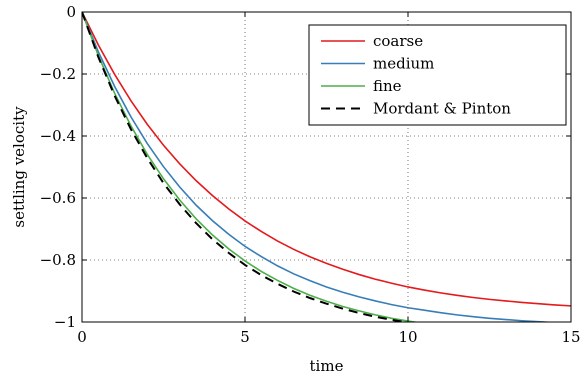  I want to click on y-tick-label: −0.4, so click(58, 136).